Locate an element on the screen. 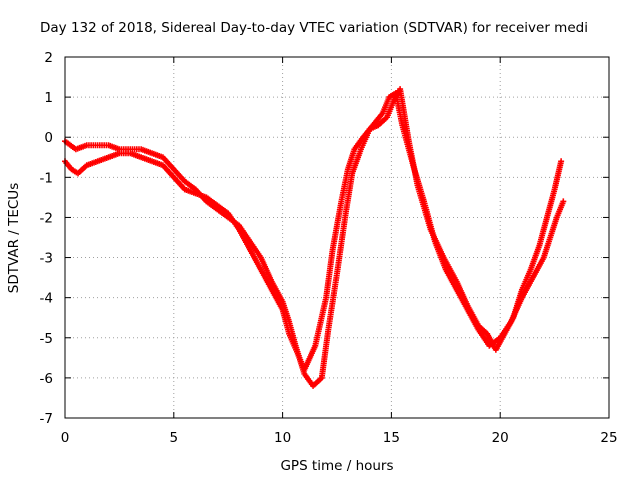 The height and width of the screenshot is (480, 640). y-tick-label: 0 is located at coordinates (48, 138).